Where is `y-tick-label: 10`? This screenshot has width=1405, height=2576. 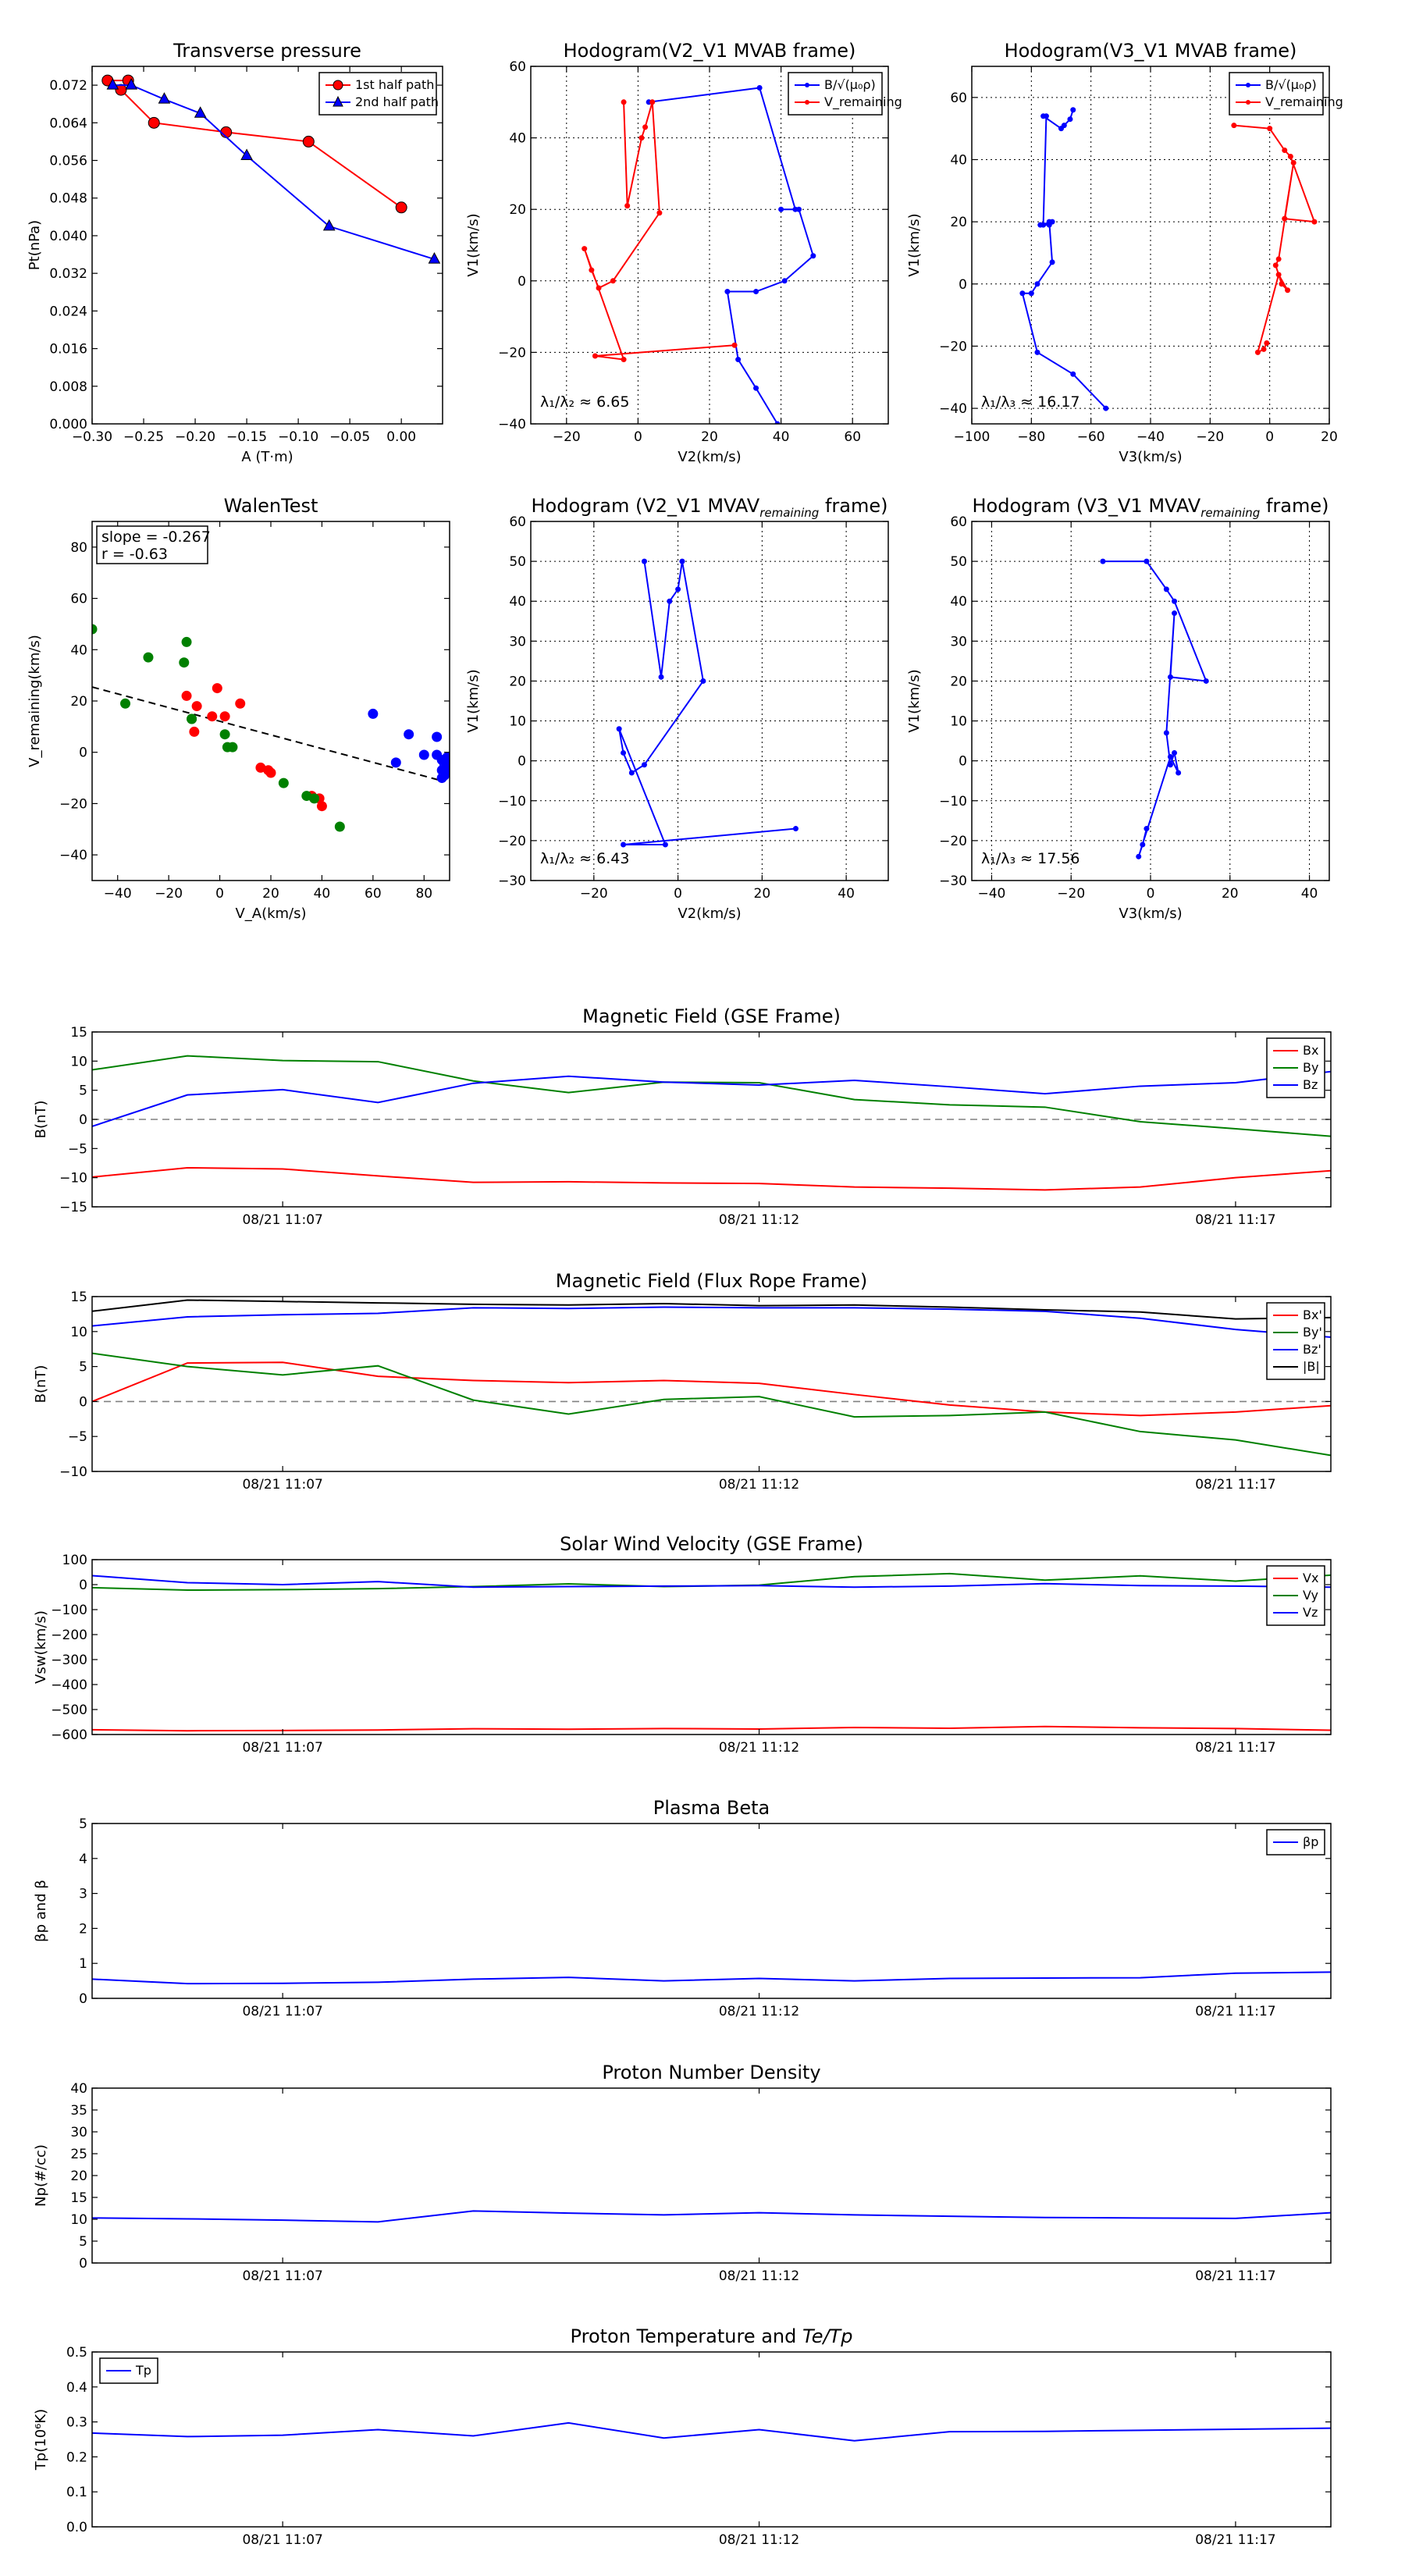 y-tick-label: 10 is located at coordinates (517, 722).